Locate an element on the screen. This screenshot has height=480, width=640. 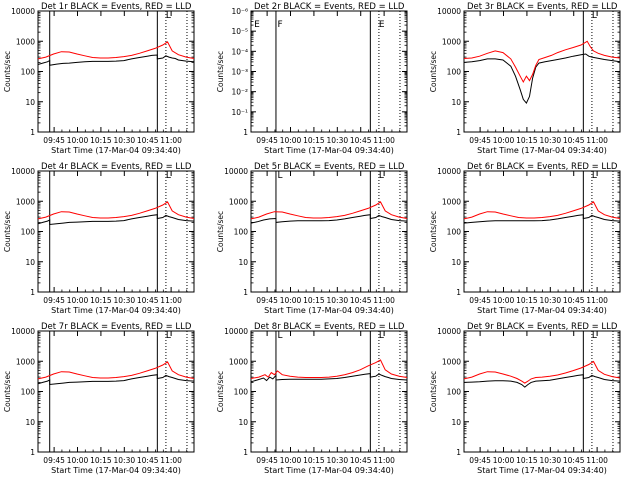
det-3r-title: Det 3r BLACK = Events, RED = LLD is located at coordinates (542, 7).